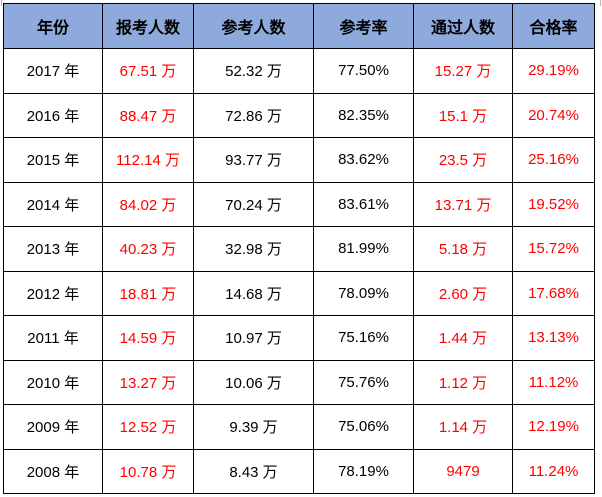  What do you see at coordinates (53, 471) in the screenshot?
I see `cell-year: 2008 年` at bounding box center [53, 471].